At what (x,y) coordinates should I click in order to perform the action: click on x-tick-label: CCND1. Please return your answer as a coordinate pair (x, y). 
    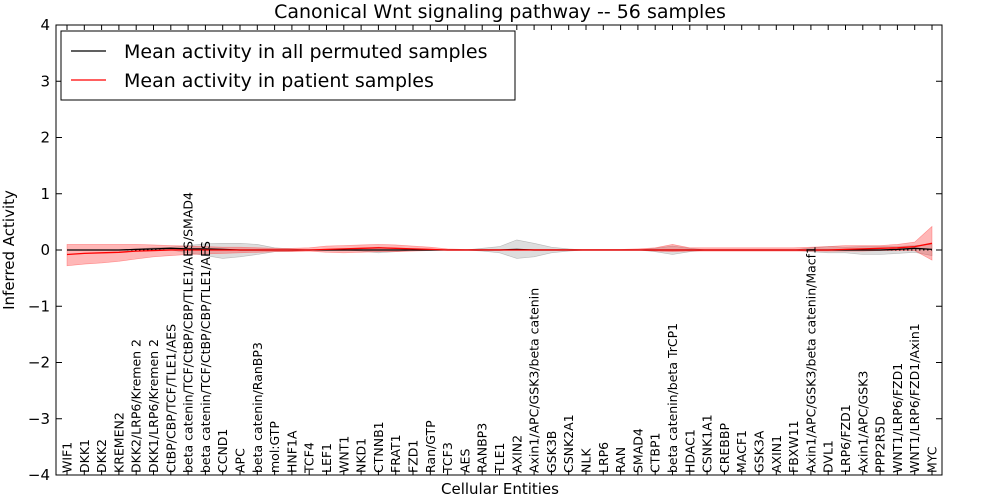
    Looking at the image, I should click on (222, 451).